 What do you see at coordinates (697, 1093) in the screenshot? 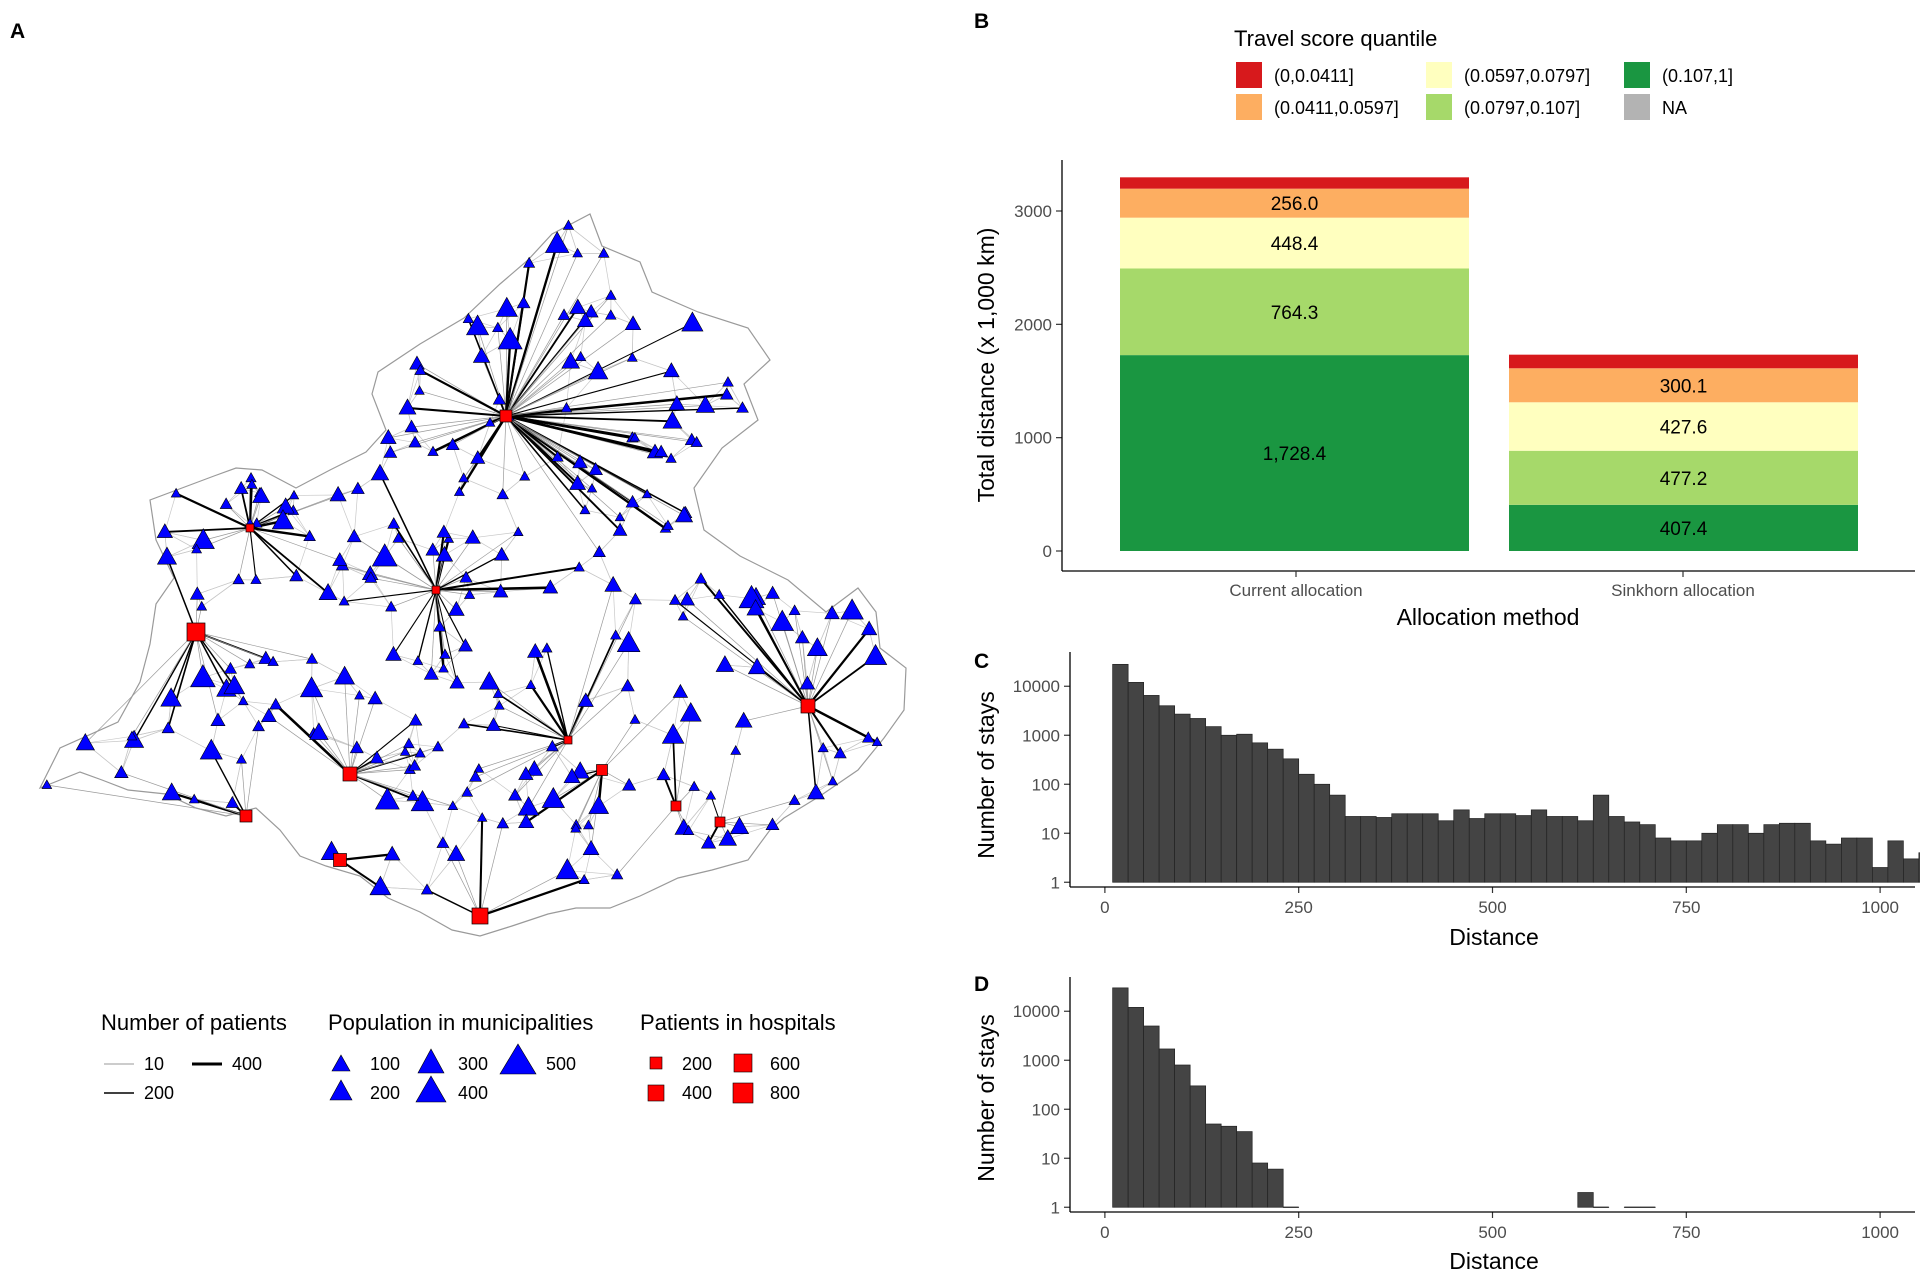
I see `legend-hospitals-400: 400` at bounding box center [697, 1093].